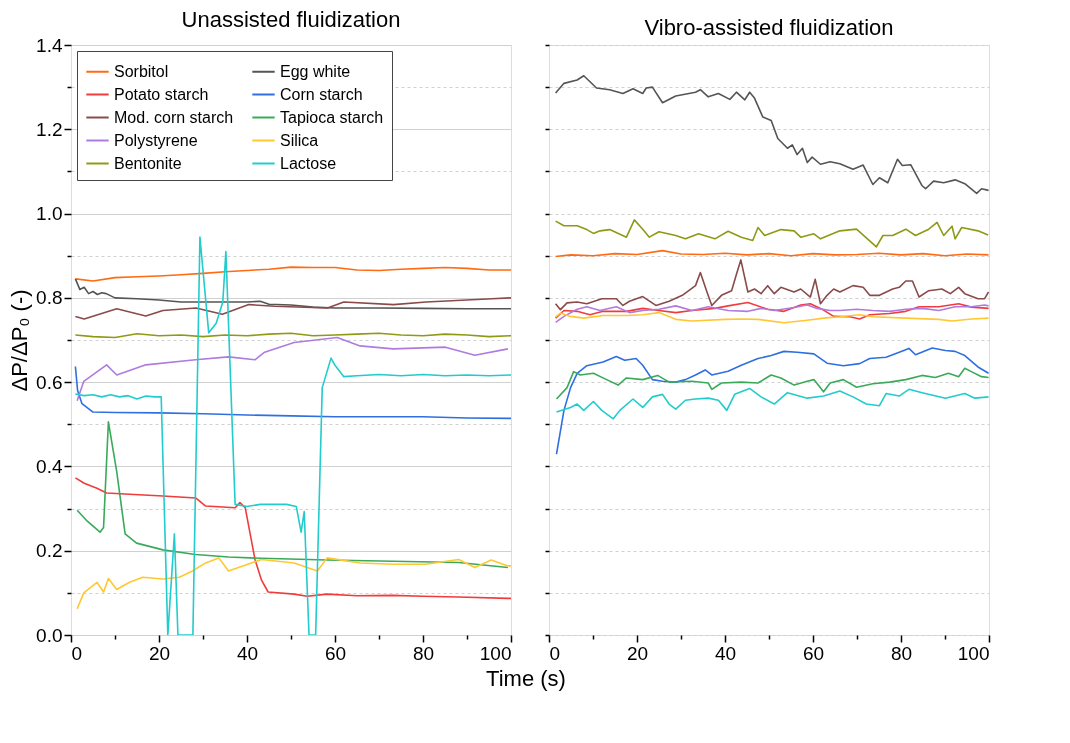 This screenshot has height=743, width=1070. What do you see at coordinates (332, 117) in the screenshot?
I see `legend-label: Tapioca starch` at bounding box center [332, 117].